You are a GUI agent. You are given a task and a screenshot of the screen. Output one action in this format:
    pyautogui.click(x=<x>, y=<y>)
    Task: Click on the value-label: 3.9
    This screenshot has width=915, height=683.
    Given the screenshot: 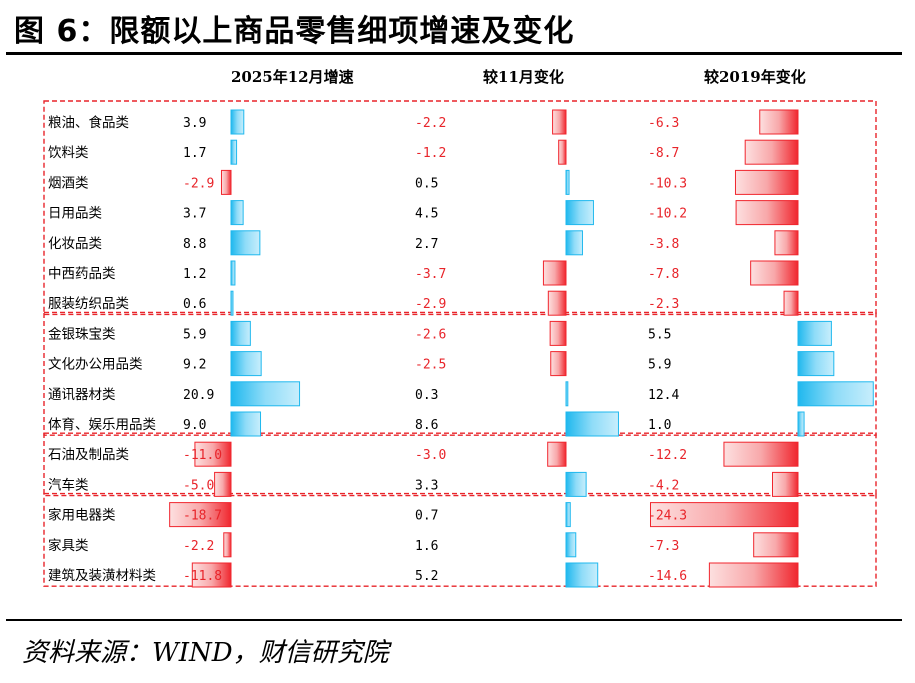 What is the action you would take?
    pyautogui.click(x=194, y=123)
    